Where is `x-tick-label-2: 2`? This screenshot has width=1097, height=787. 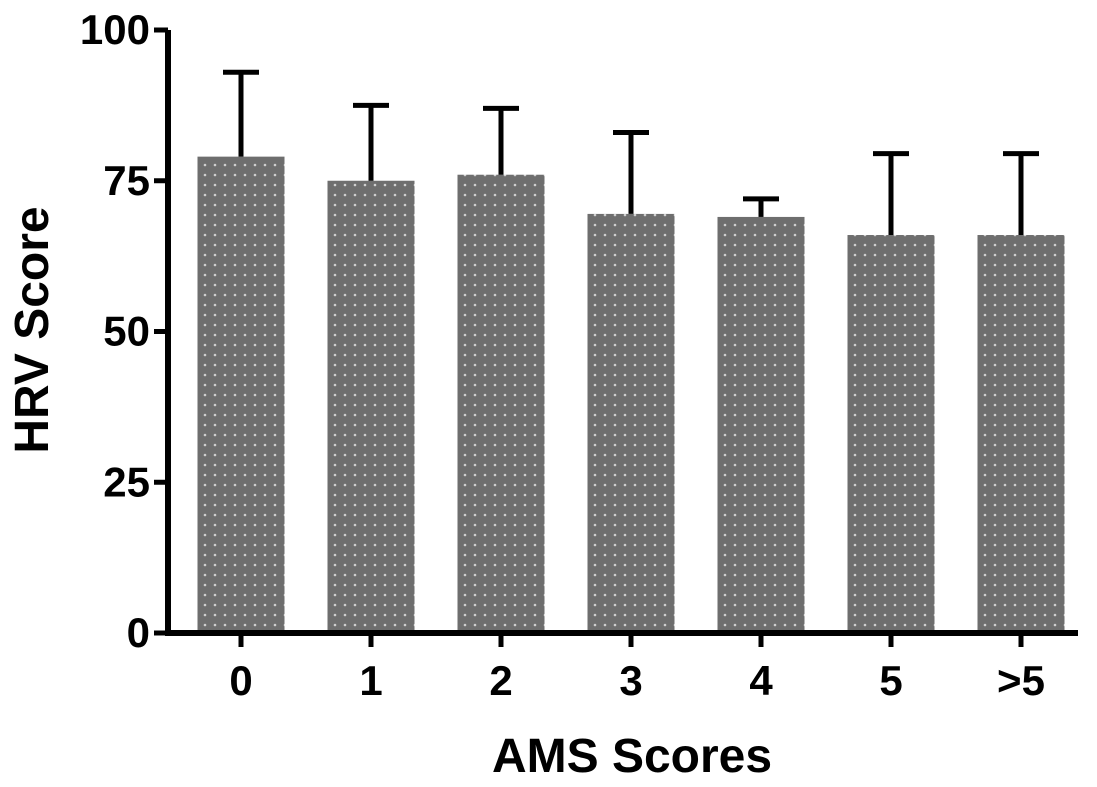 x-tick-label-2: 2 is located at coordinates (500, 680).